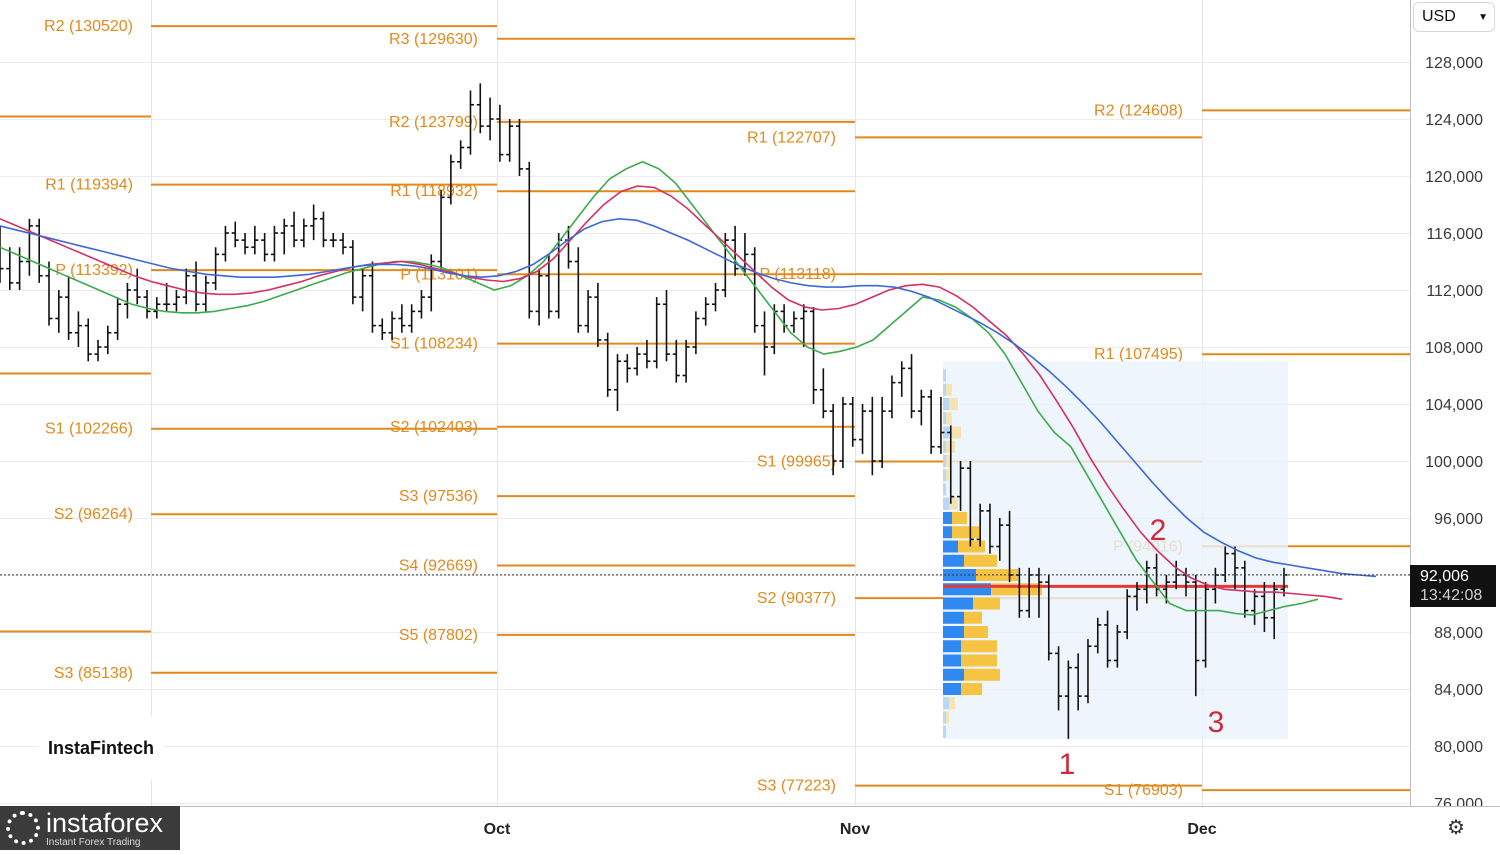  Describe the element at coordinates (433, 122) in the screenshot. I see `level-label: R2 (123799)` at that location.